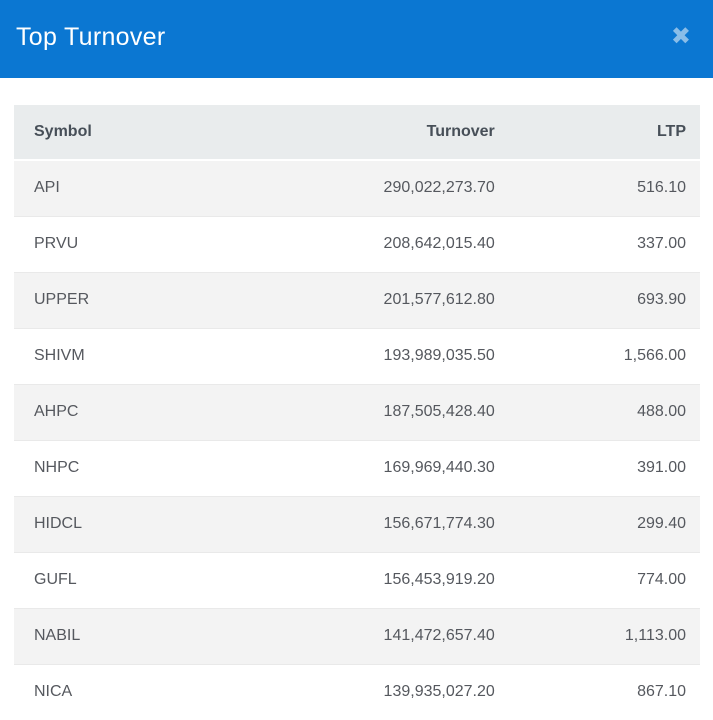 The height and width of the screenshot is (720, 713). I want to click on column-header-symbol: Symbol, so click(127, 133).